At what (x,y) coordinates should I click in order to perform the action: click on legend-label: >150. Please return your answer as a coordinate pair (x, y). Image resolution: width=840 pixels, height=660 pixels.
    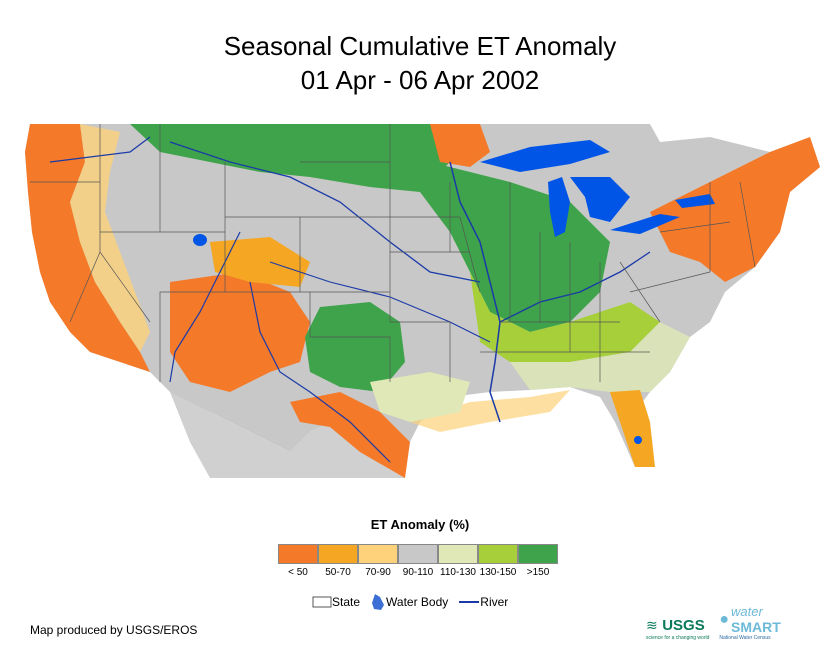
    Looking at the image, I should click on (538, 572).